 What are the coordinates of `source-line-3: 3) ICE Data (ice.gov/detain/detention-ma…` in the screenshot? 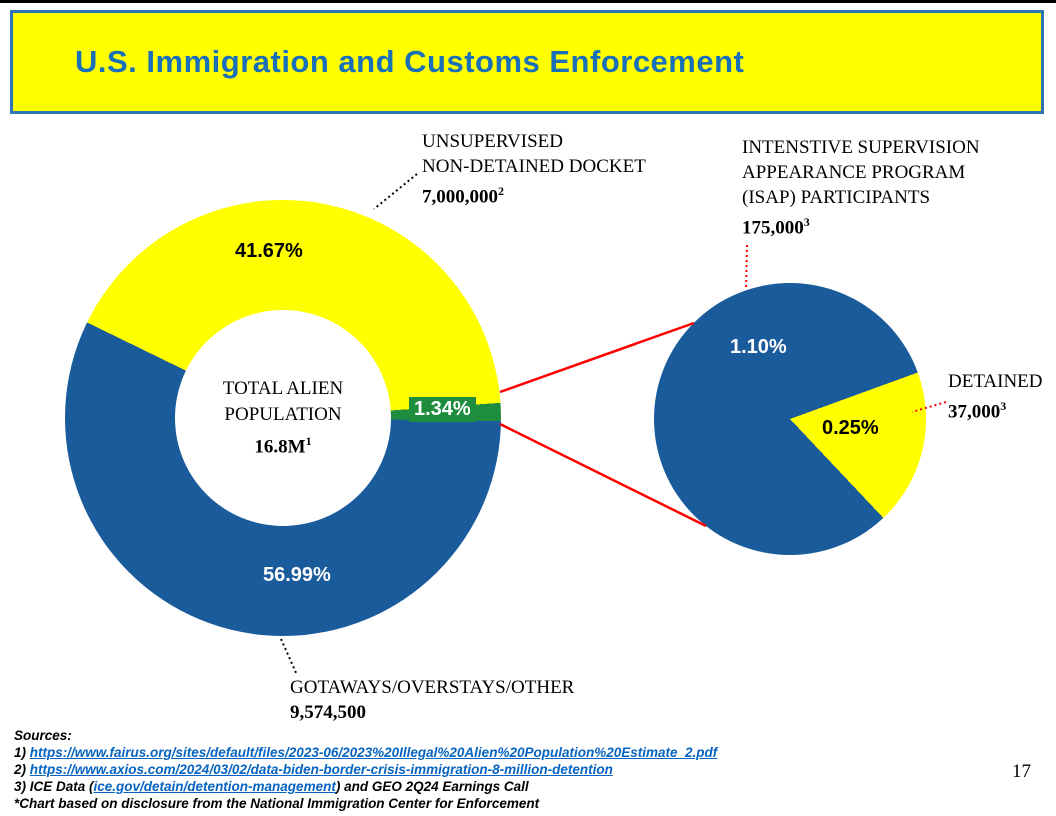 It's located at (271, 786).